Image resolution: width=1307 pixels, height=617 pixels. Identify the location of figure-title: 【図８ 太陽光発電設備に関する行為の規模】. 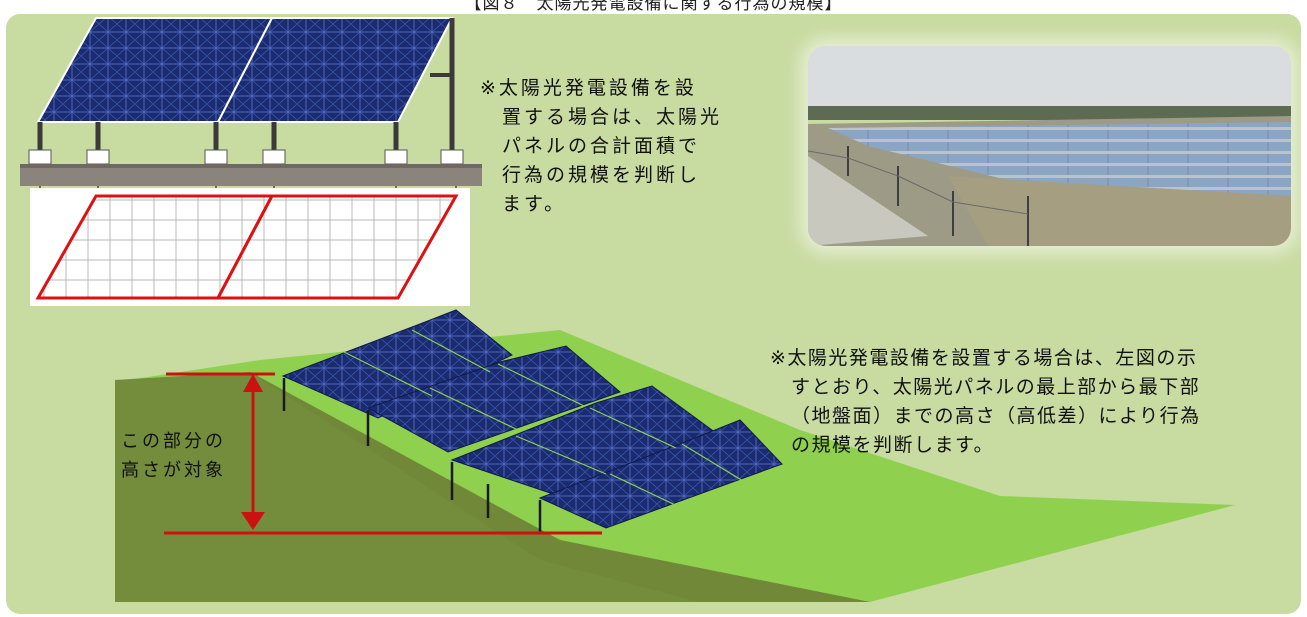
(653, 7).